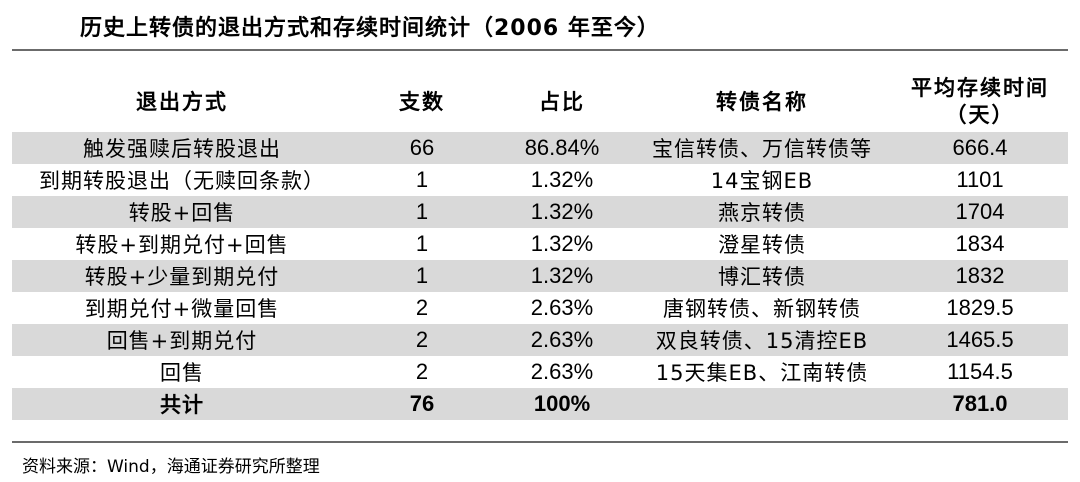  Describe the element at coordinates (182, 404) in the screenshot. I see `cell-total-label: 共计` at that location.